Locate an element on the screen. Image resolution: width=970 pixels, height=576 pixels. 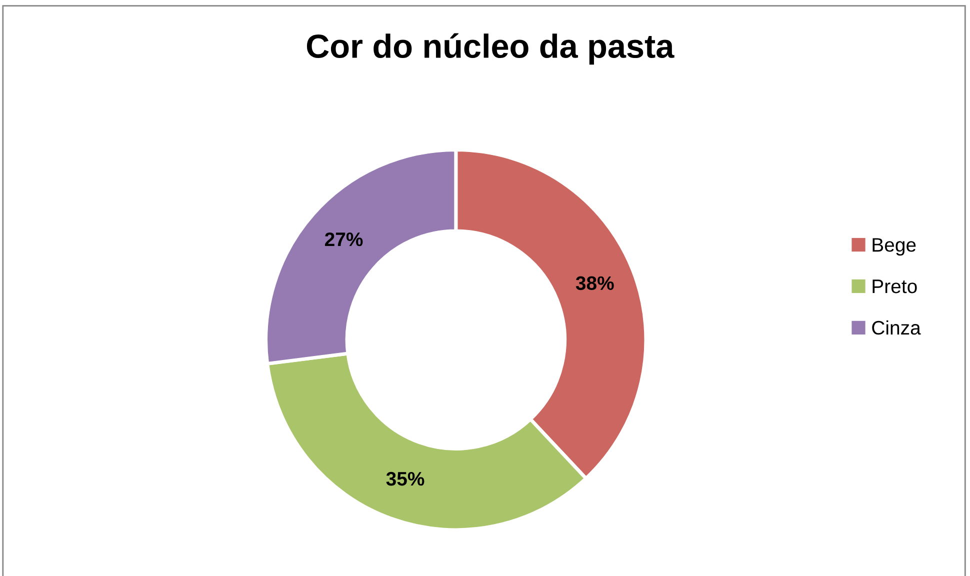
chart-title: Cor do núcleo da pasta is located at coordinates (490, 49).